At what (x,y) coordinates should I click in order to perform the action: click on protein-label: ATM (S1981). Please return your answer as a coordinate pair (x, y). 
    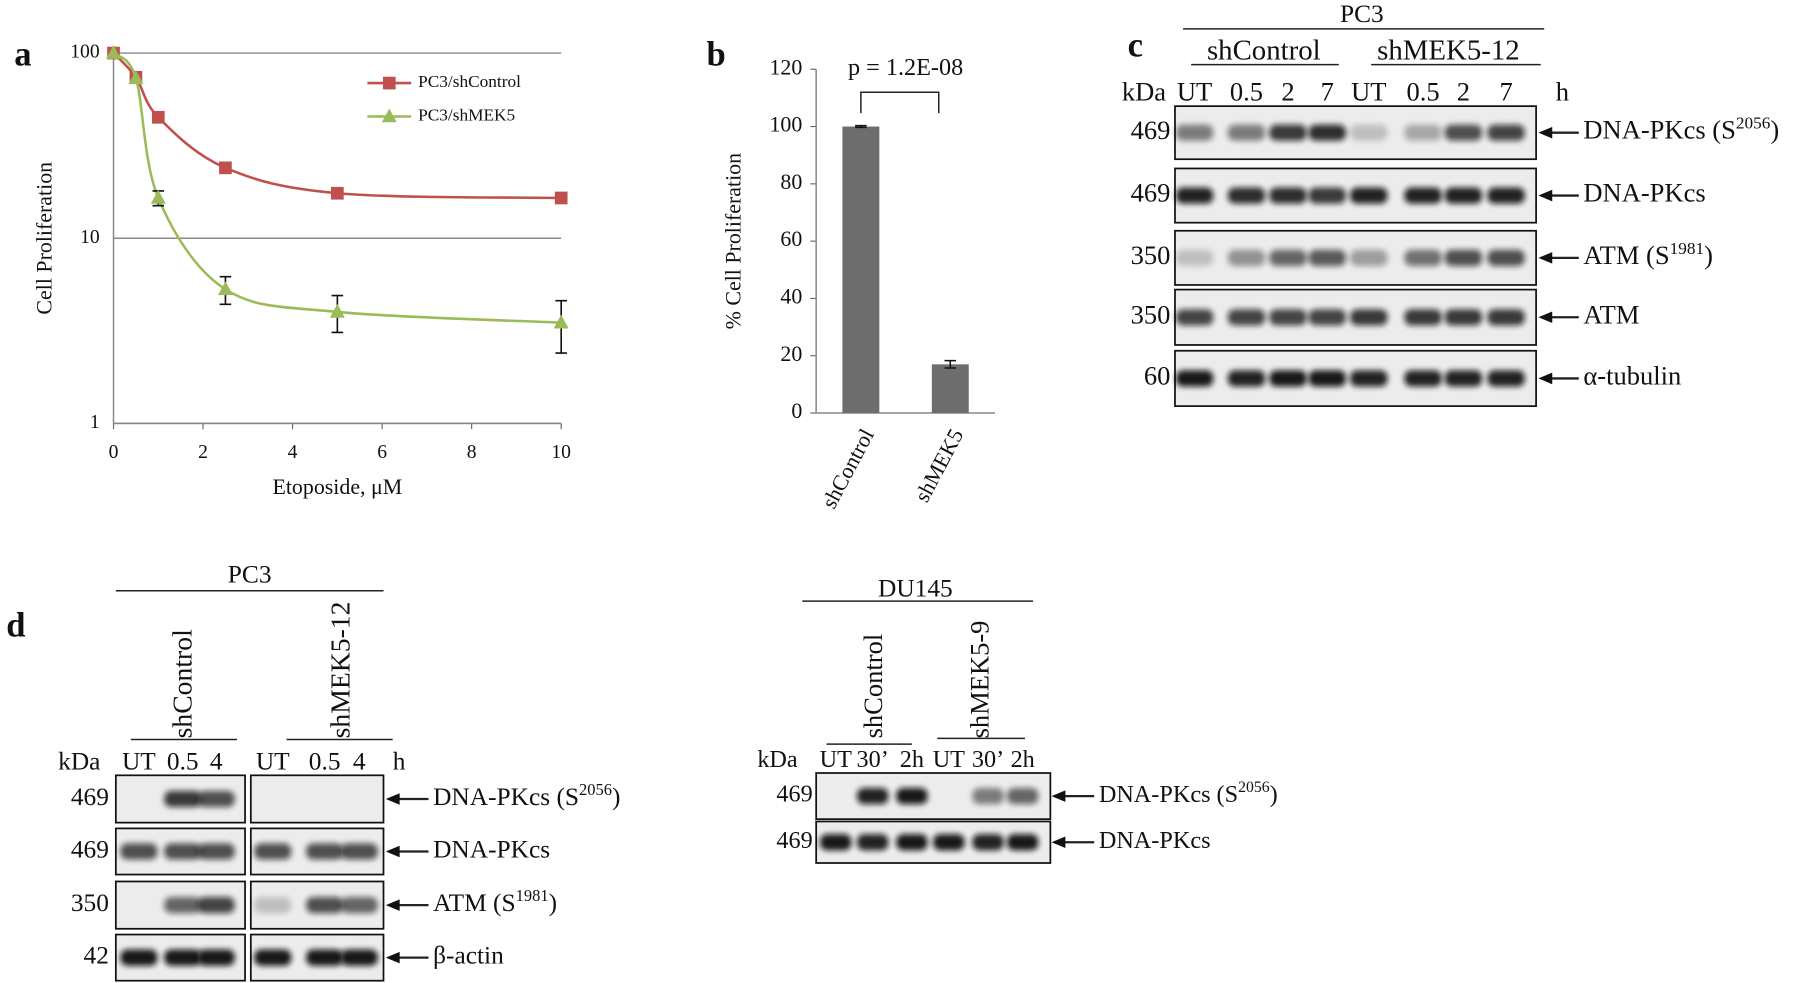
    Looking at the image, I should click on (495, 901).